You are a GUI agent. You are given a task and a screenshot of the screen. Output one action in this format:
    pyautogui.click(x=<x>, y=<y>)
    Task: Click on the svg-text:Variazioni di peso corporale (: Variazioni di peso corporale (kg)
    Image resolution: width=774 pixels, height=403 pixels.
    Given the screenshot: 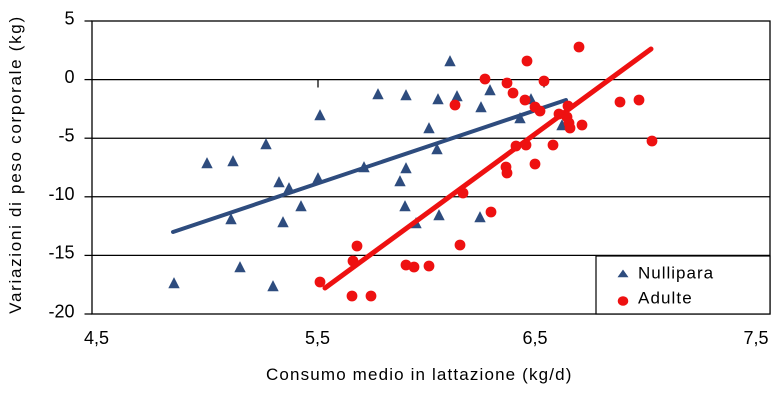 What is the action you would take?
    pyautogui.click(x=15, y=164)
    